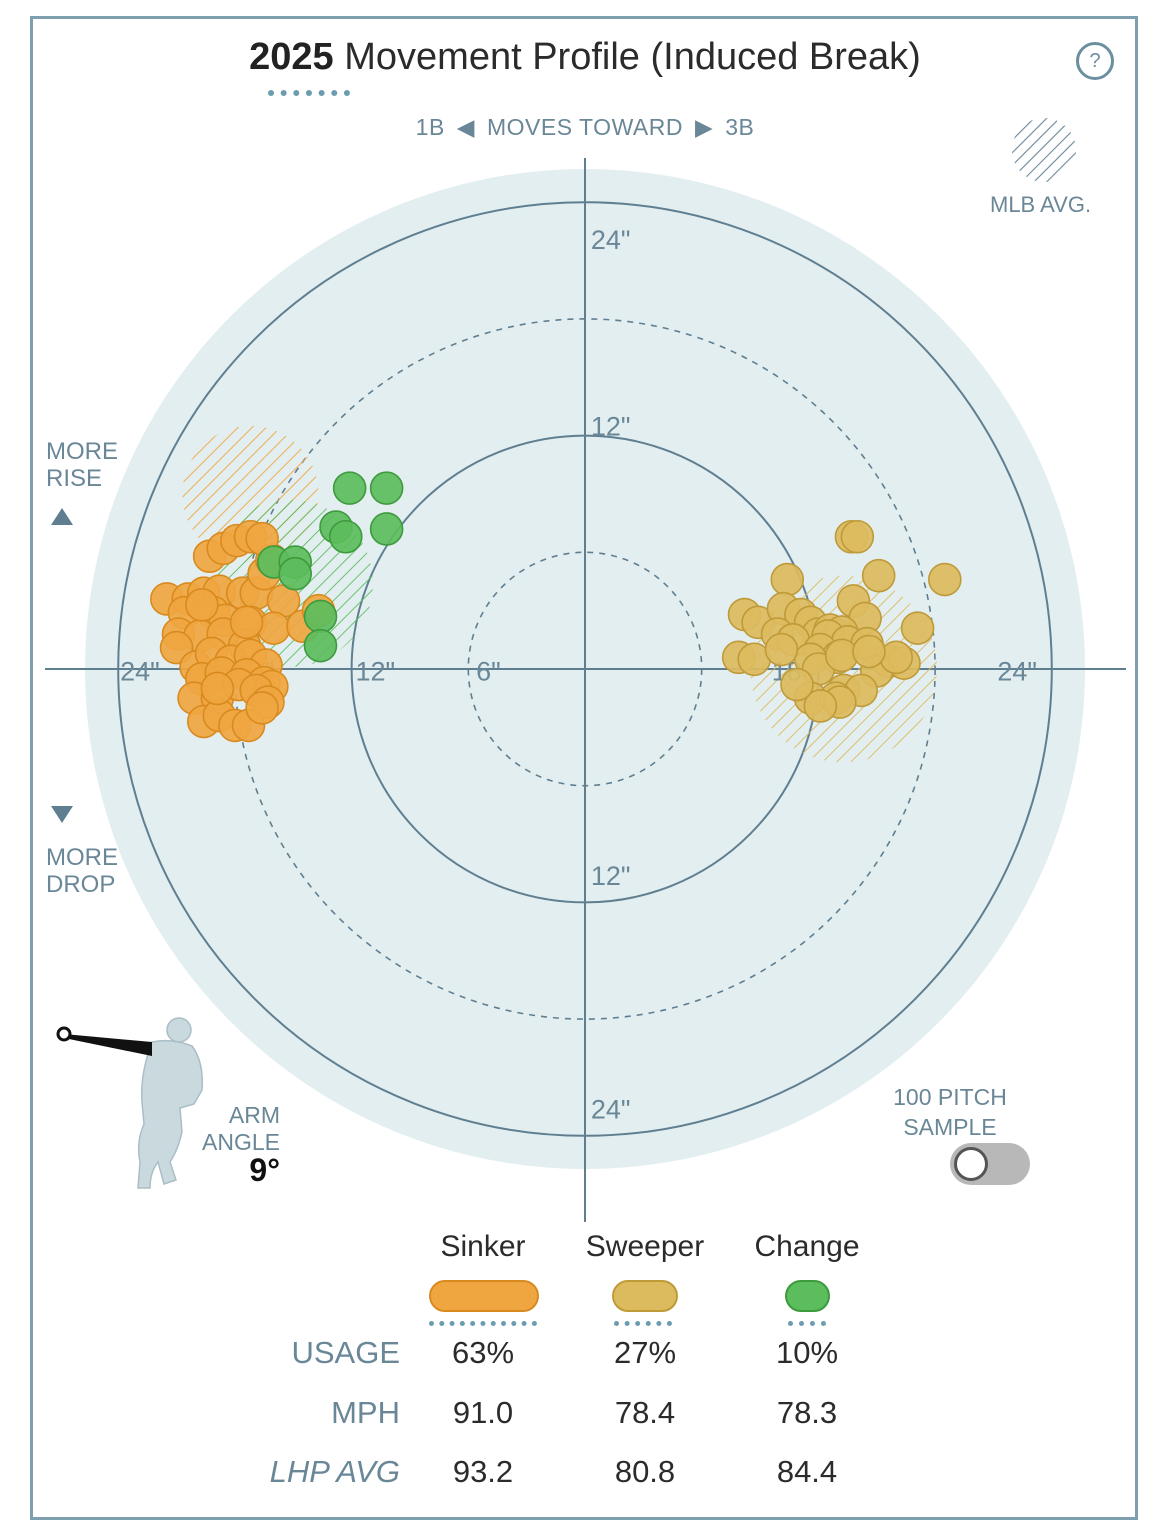 The height and width of the screenshot is (1539, 1170). What do you see at coordinates (807, 1412) in the screenshot?
I see `change-mph: 78.3` at bounding box center [807, 1412].